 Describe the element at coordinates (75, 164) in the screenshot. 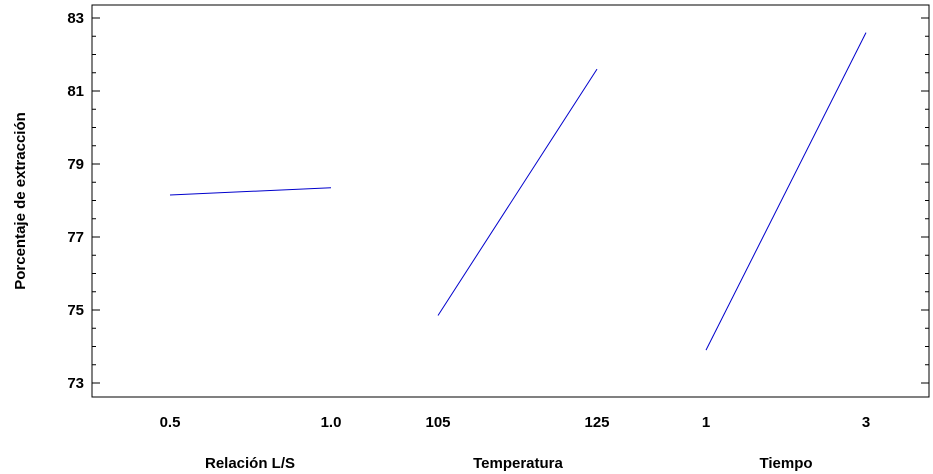

I see `y-tick-label: 79` at that location.